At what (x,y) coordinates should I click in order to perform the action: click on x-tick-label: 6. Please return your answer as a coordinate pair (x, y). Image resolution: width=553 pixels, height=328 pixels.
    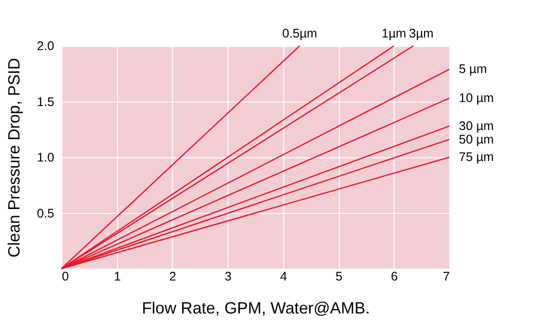
    Looking at the image, I should click on (394, 277).